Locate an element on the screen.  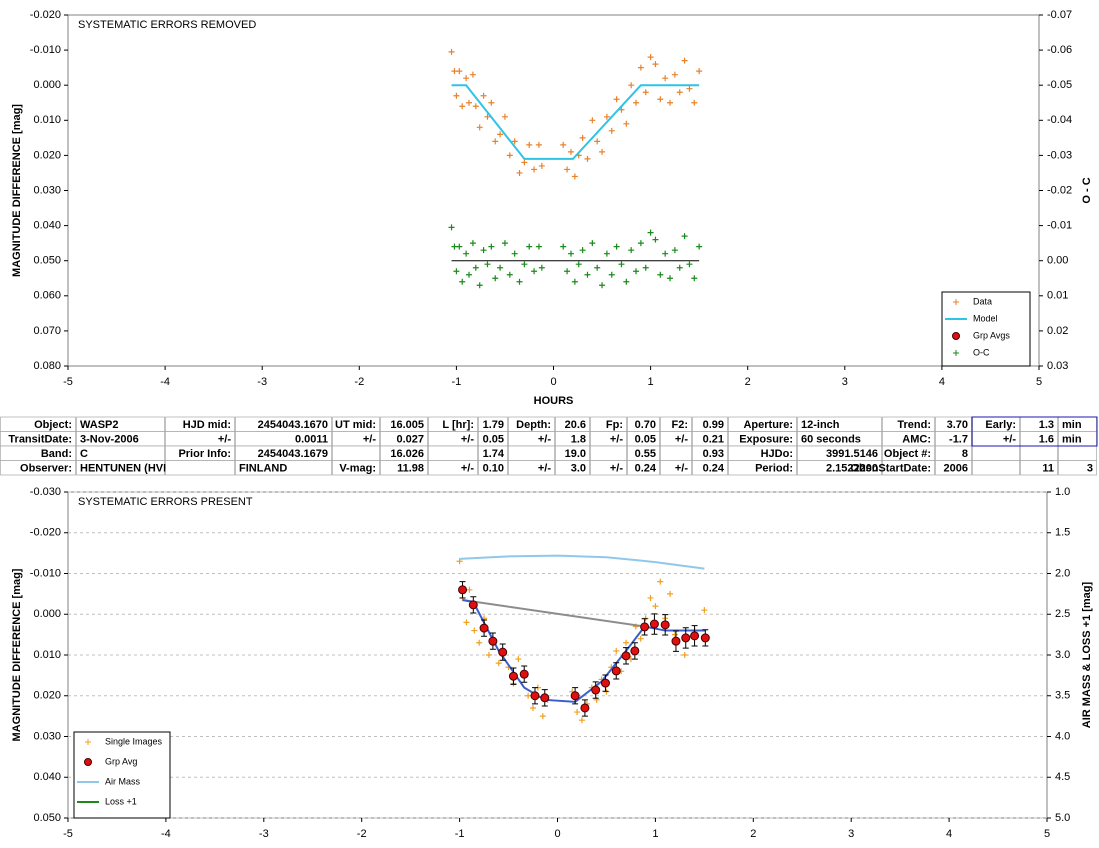
table-value: 0.99 is located at coordinates (713, 425).